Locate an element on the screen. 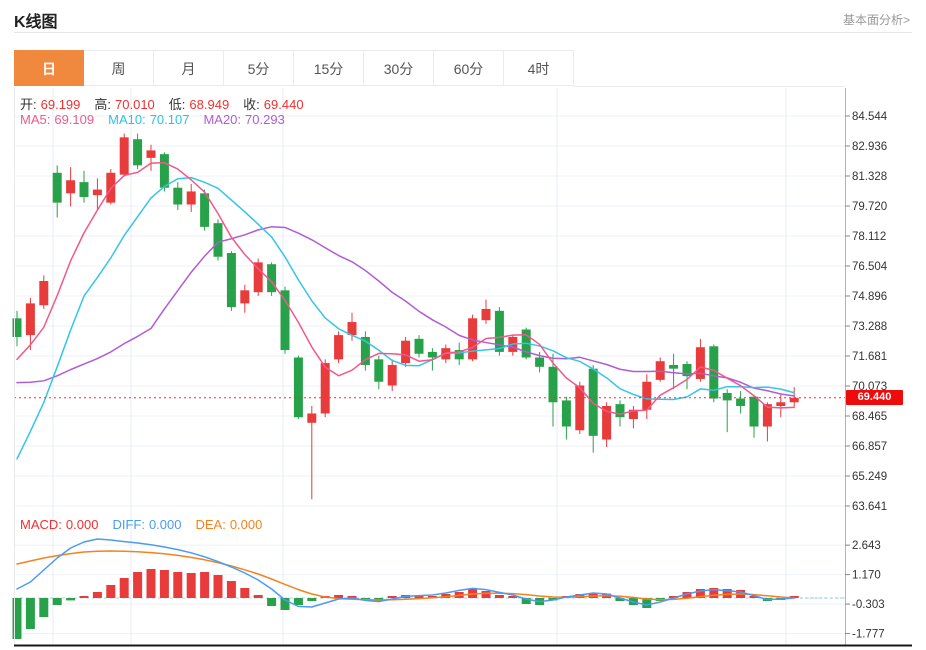 Image resolution: width=926 pixels, height=650 pixels. main-axis-tick: 82.936 is located at coordinates (869, 147).